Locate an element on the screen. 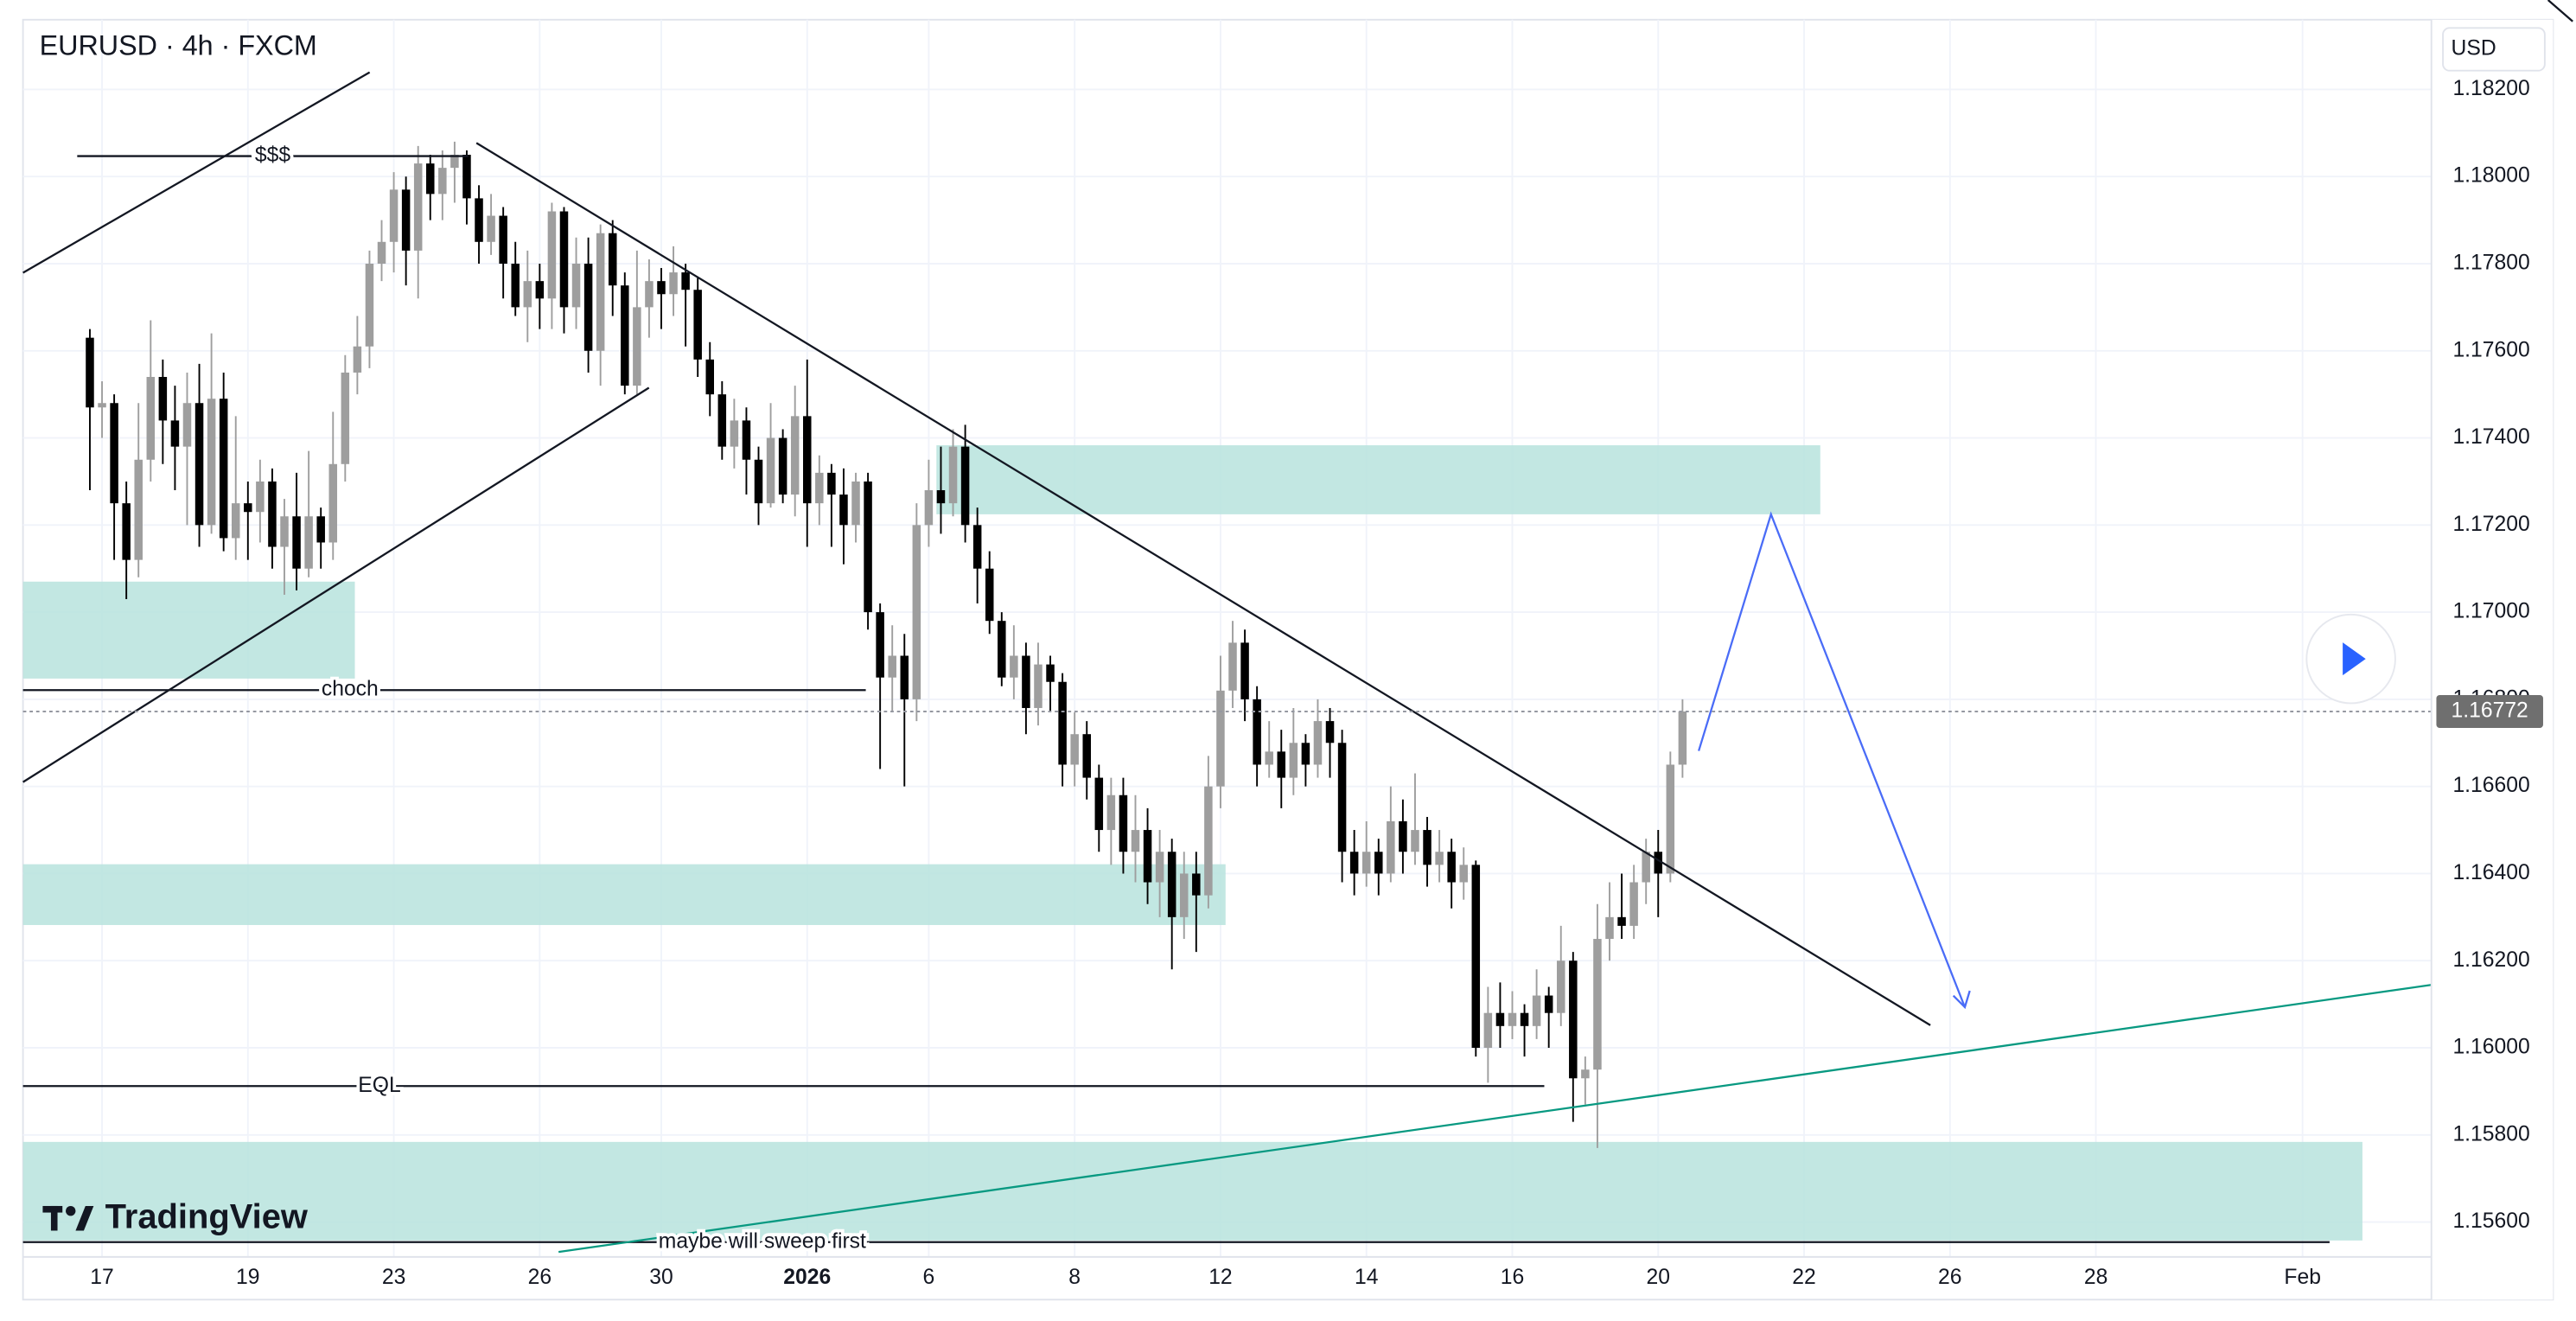 Image resolution: width=2576 pixels, height=1321 pixels. y-tick-label: 1.17800 is located at coordinates (2490, 263).